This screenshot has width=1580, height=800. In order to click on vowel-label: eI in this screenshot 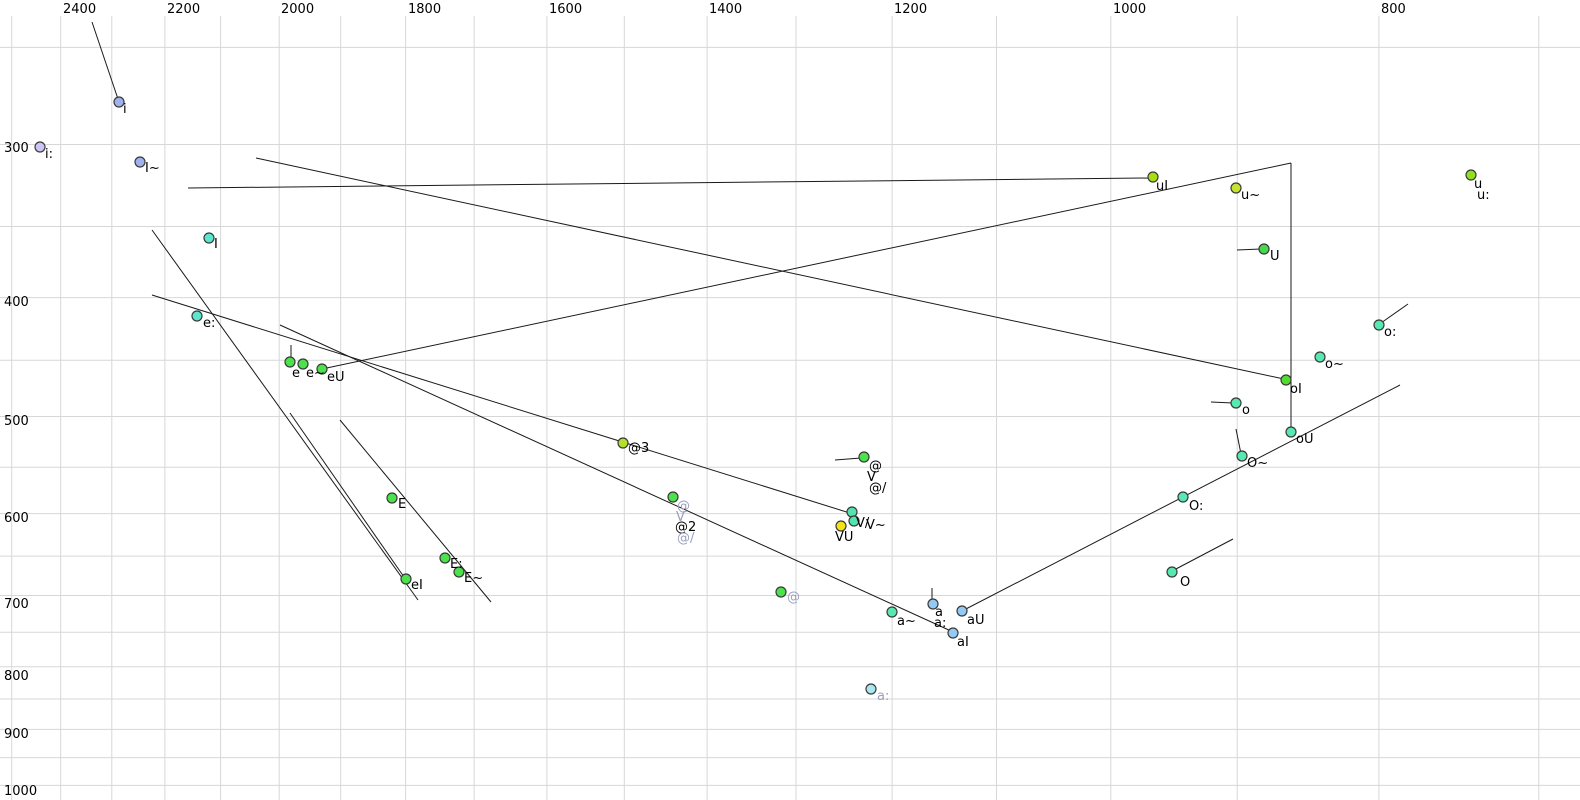, I will do `click(417, 585)`.